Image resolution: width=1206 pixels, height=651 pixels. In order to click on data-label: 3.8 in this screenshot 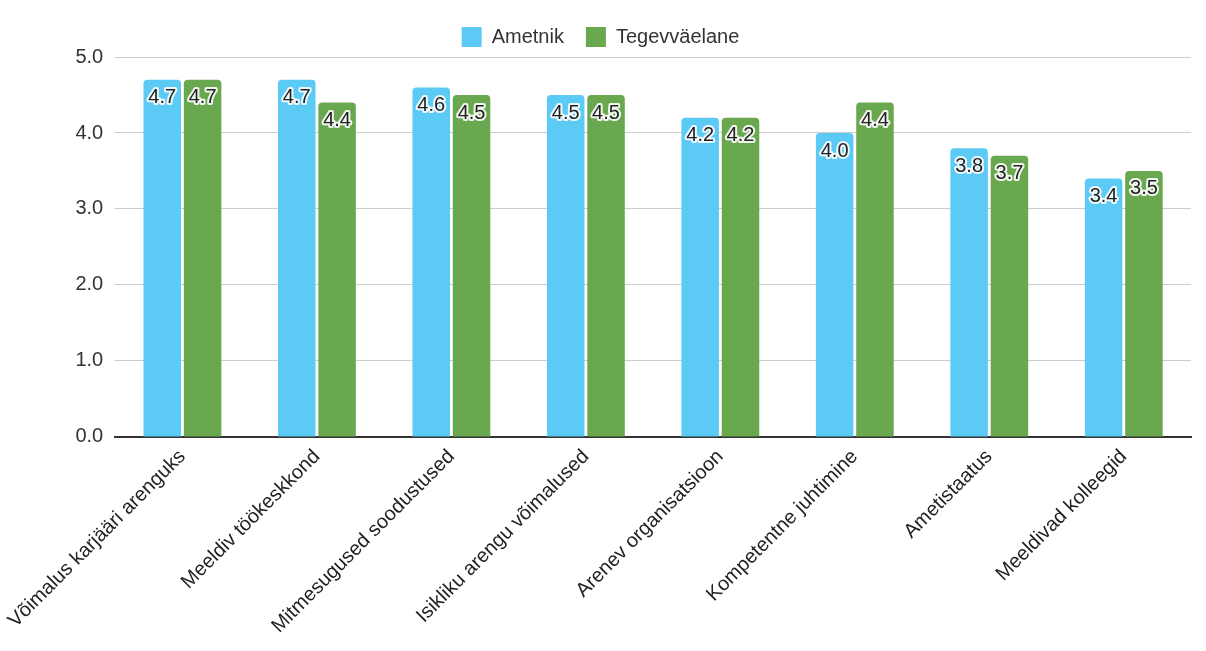, I will do `click(969, 164)`.